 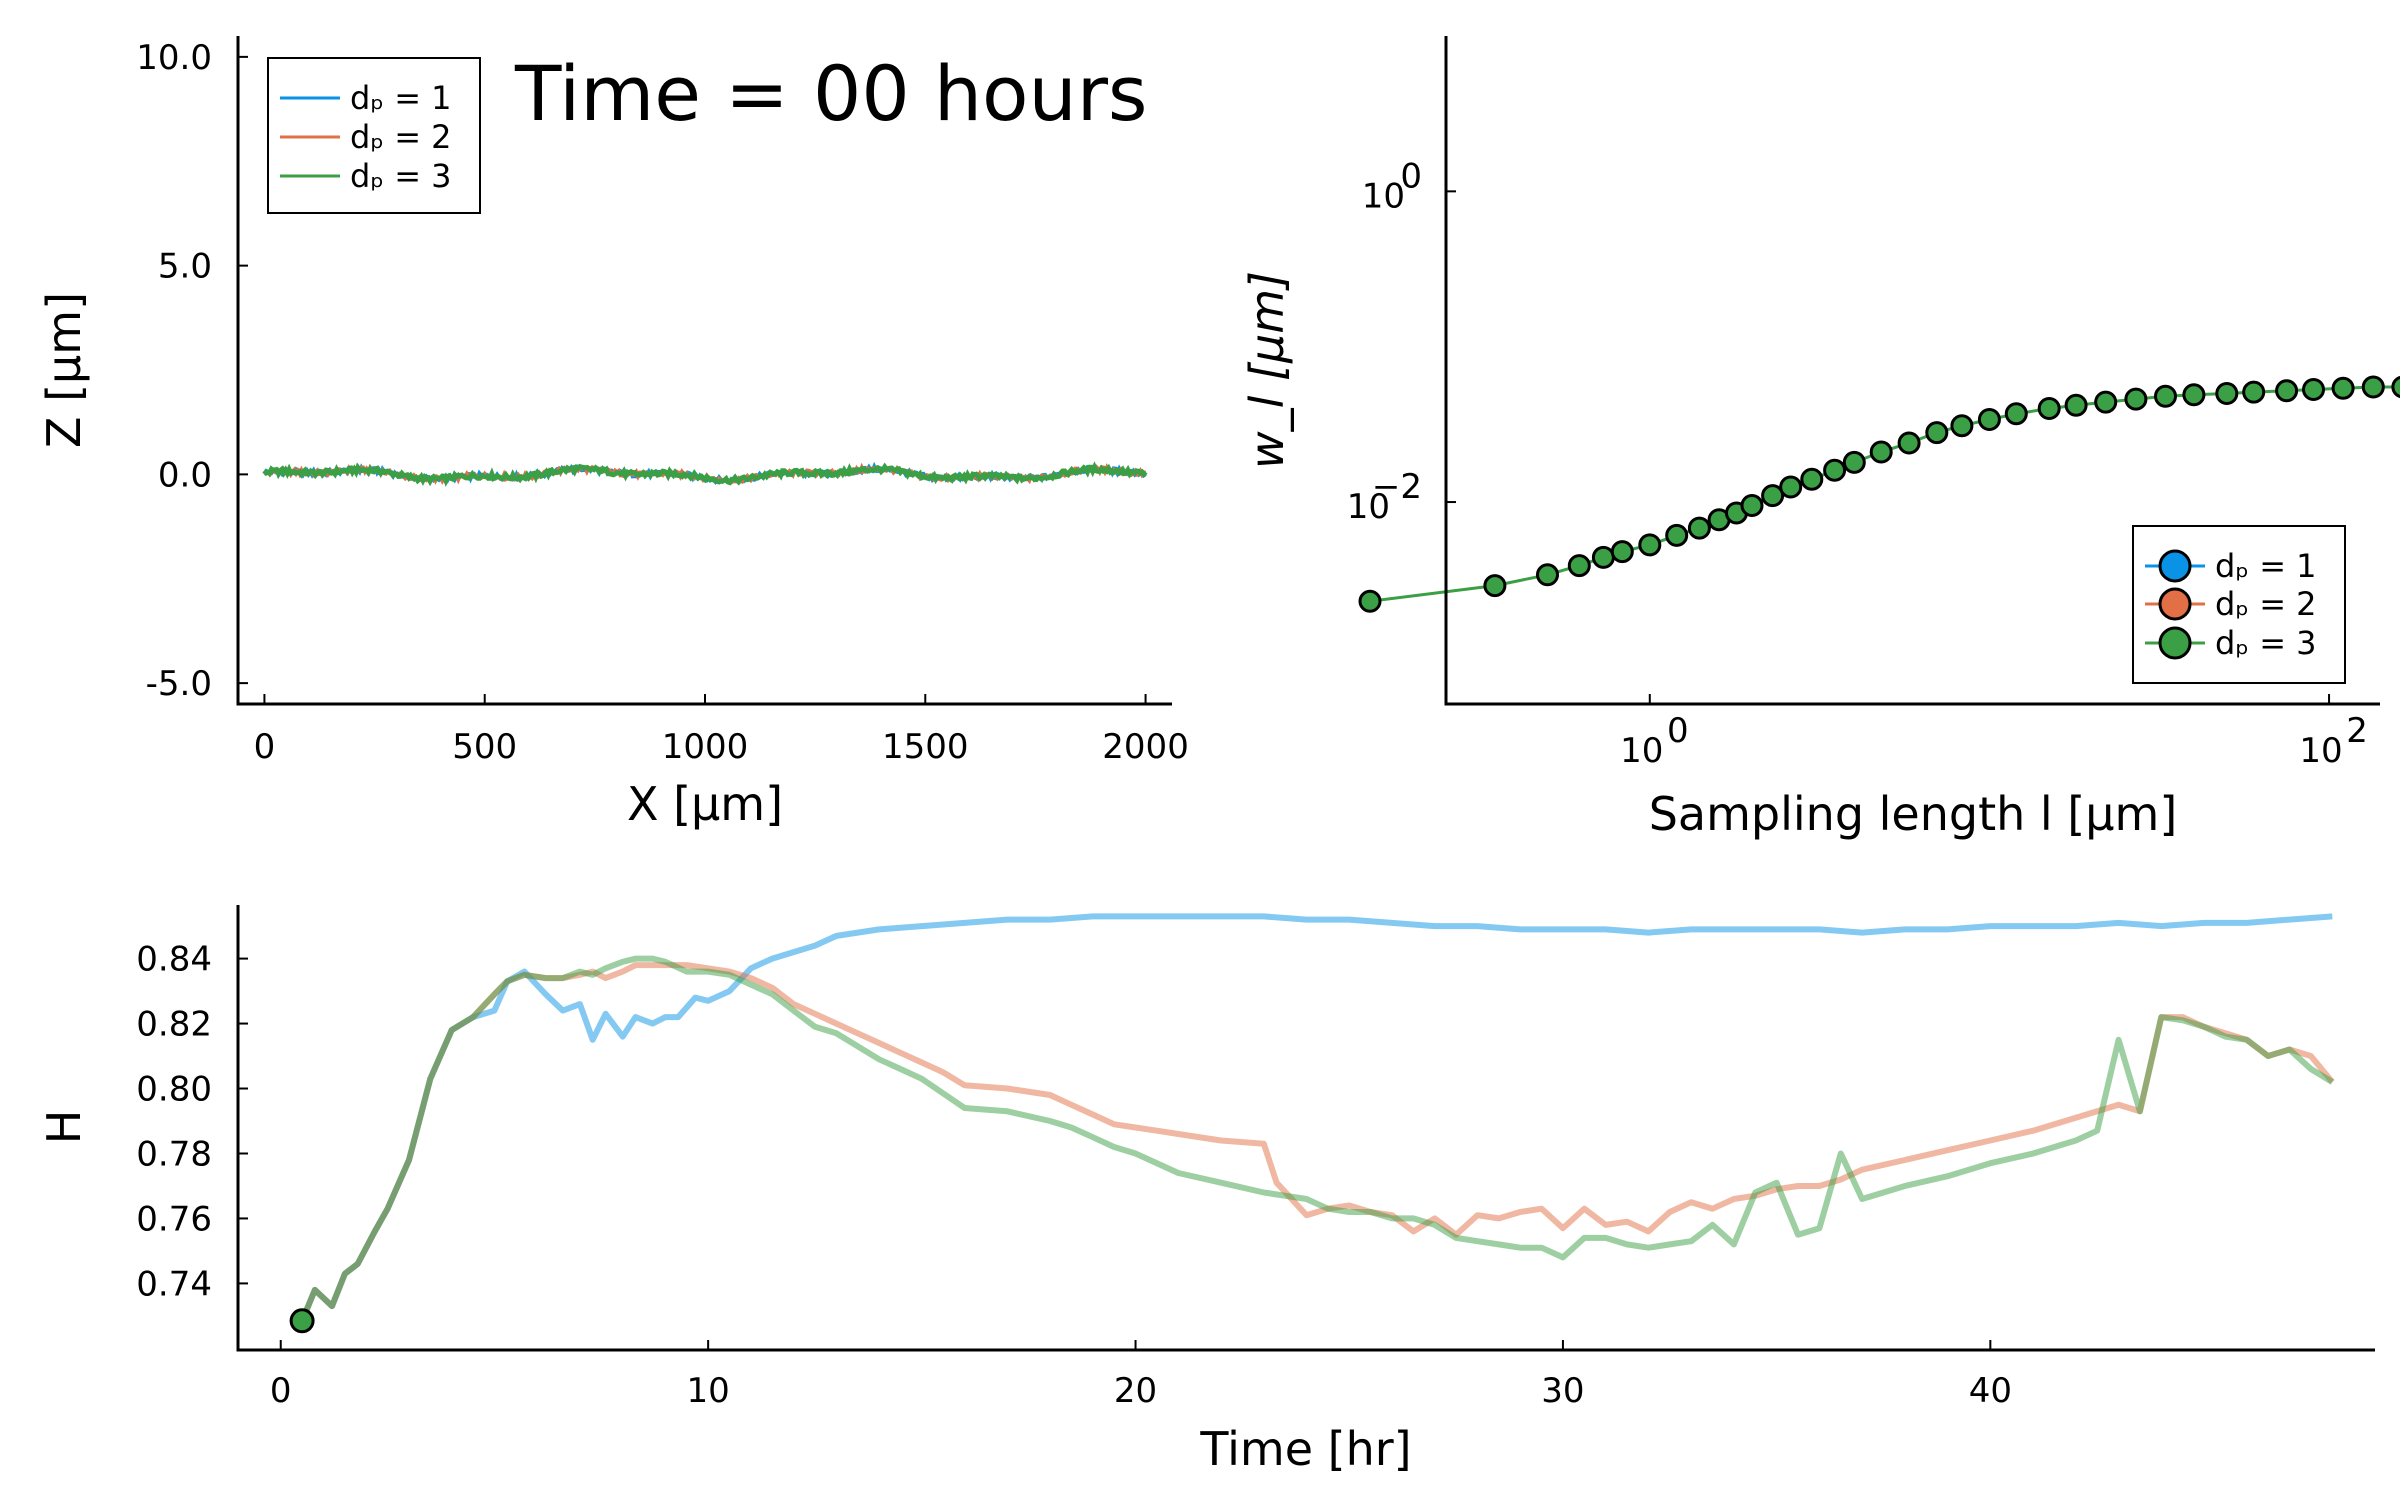 What do you see at coordinates (174, 1284) in the screenshot?
I see `h-time-y-tick-label: 0.74` at bounding box center [174, 1284].